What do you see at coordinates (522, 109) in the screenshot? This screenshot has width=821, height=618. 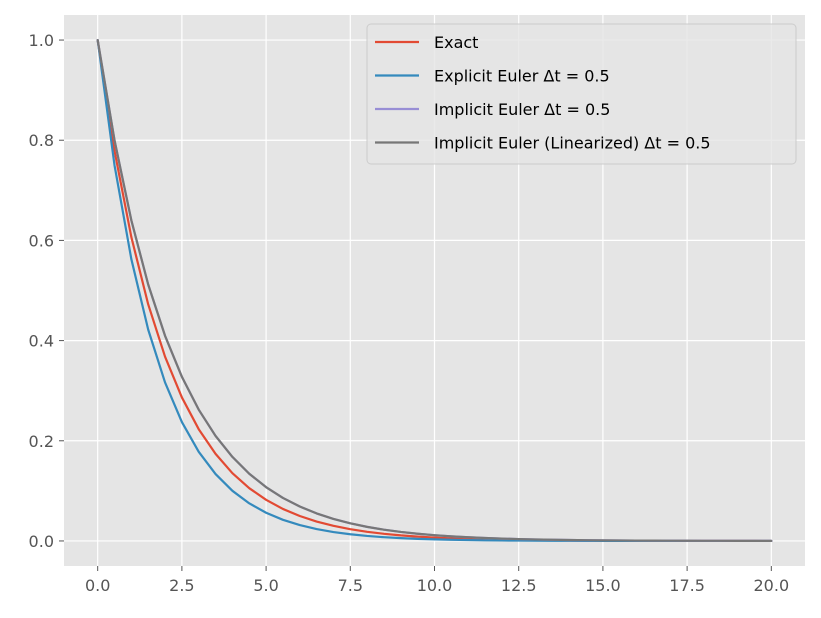 I see `legend-label-3: Implicit Euler Δt = 0.5` at bounding box center [522, 109].